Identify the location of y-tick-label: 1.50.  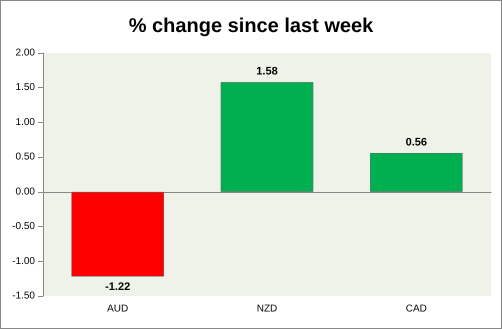
(26, 88).